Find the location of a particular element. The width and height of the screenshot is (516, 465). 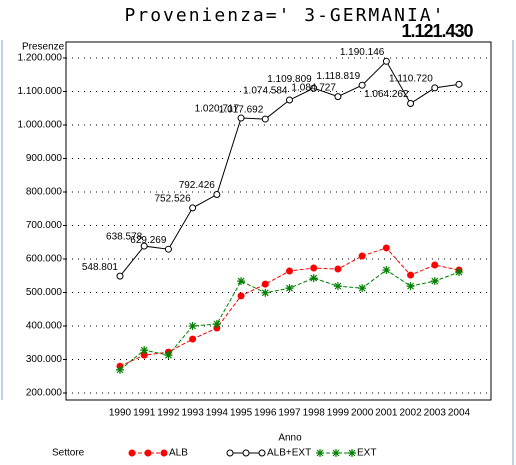

legend-label: EXT is located at coordinates (366, 453).